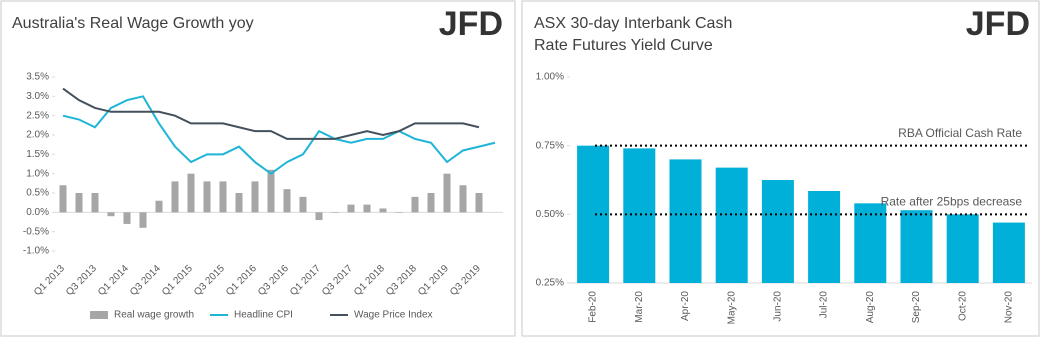 This screenshot has width=1041, height=337. I want to click on y-tick-label: 3.0%, so click(37, 96).